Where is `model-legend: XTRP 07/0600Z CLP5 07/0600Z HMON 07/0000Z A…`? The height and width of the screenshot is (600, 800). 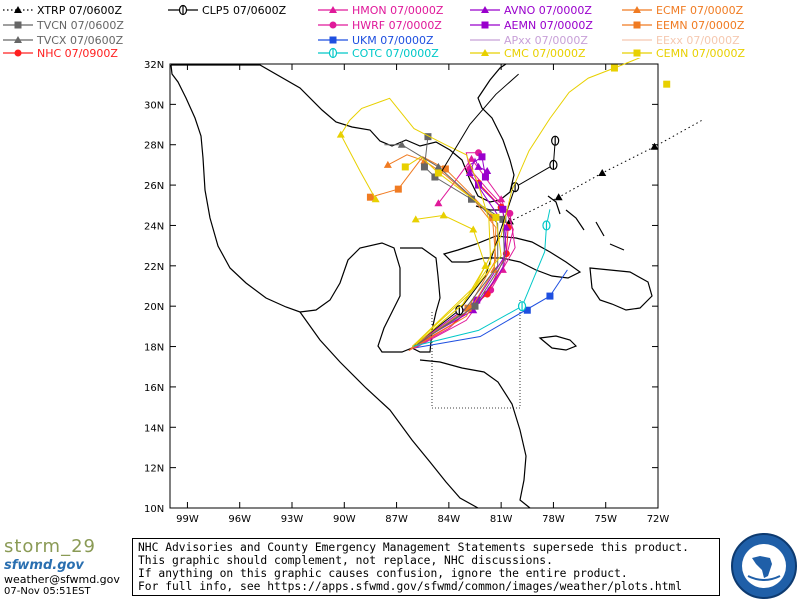 model-legend: XTRP 07/0600Z CLP5 07/0600Z HMON 07/0000Z A… is located at coordinates (400, 30).